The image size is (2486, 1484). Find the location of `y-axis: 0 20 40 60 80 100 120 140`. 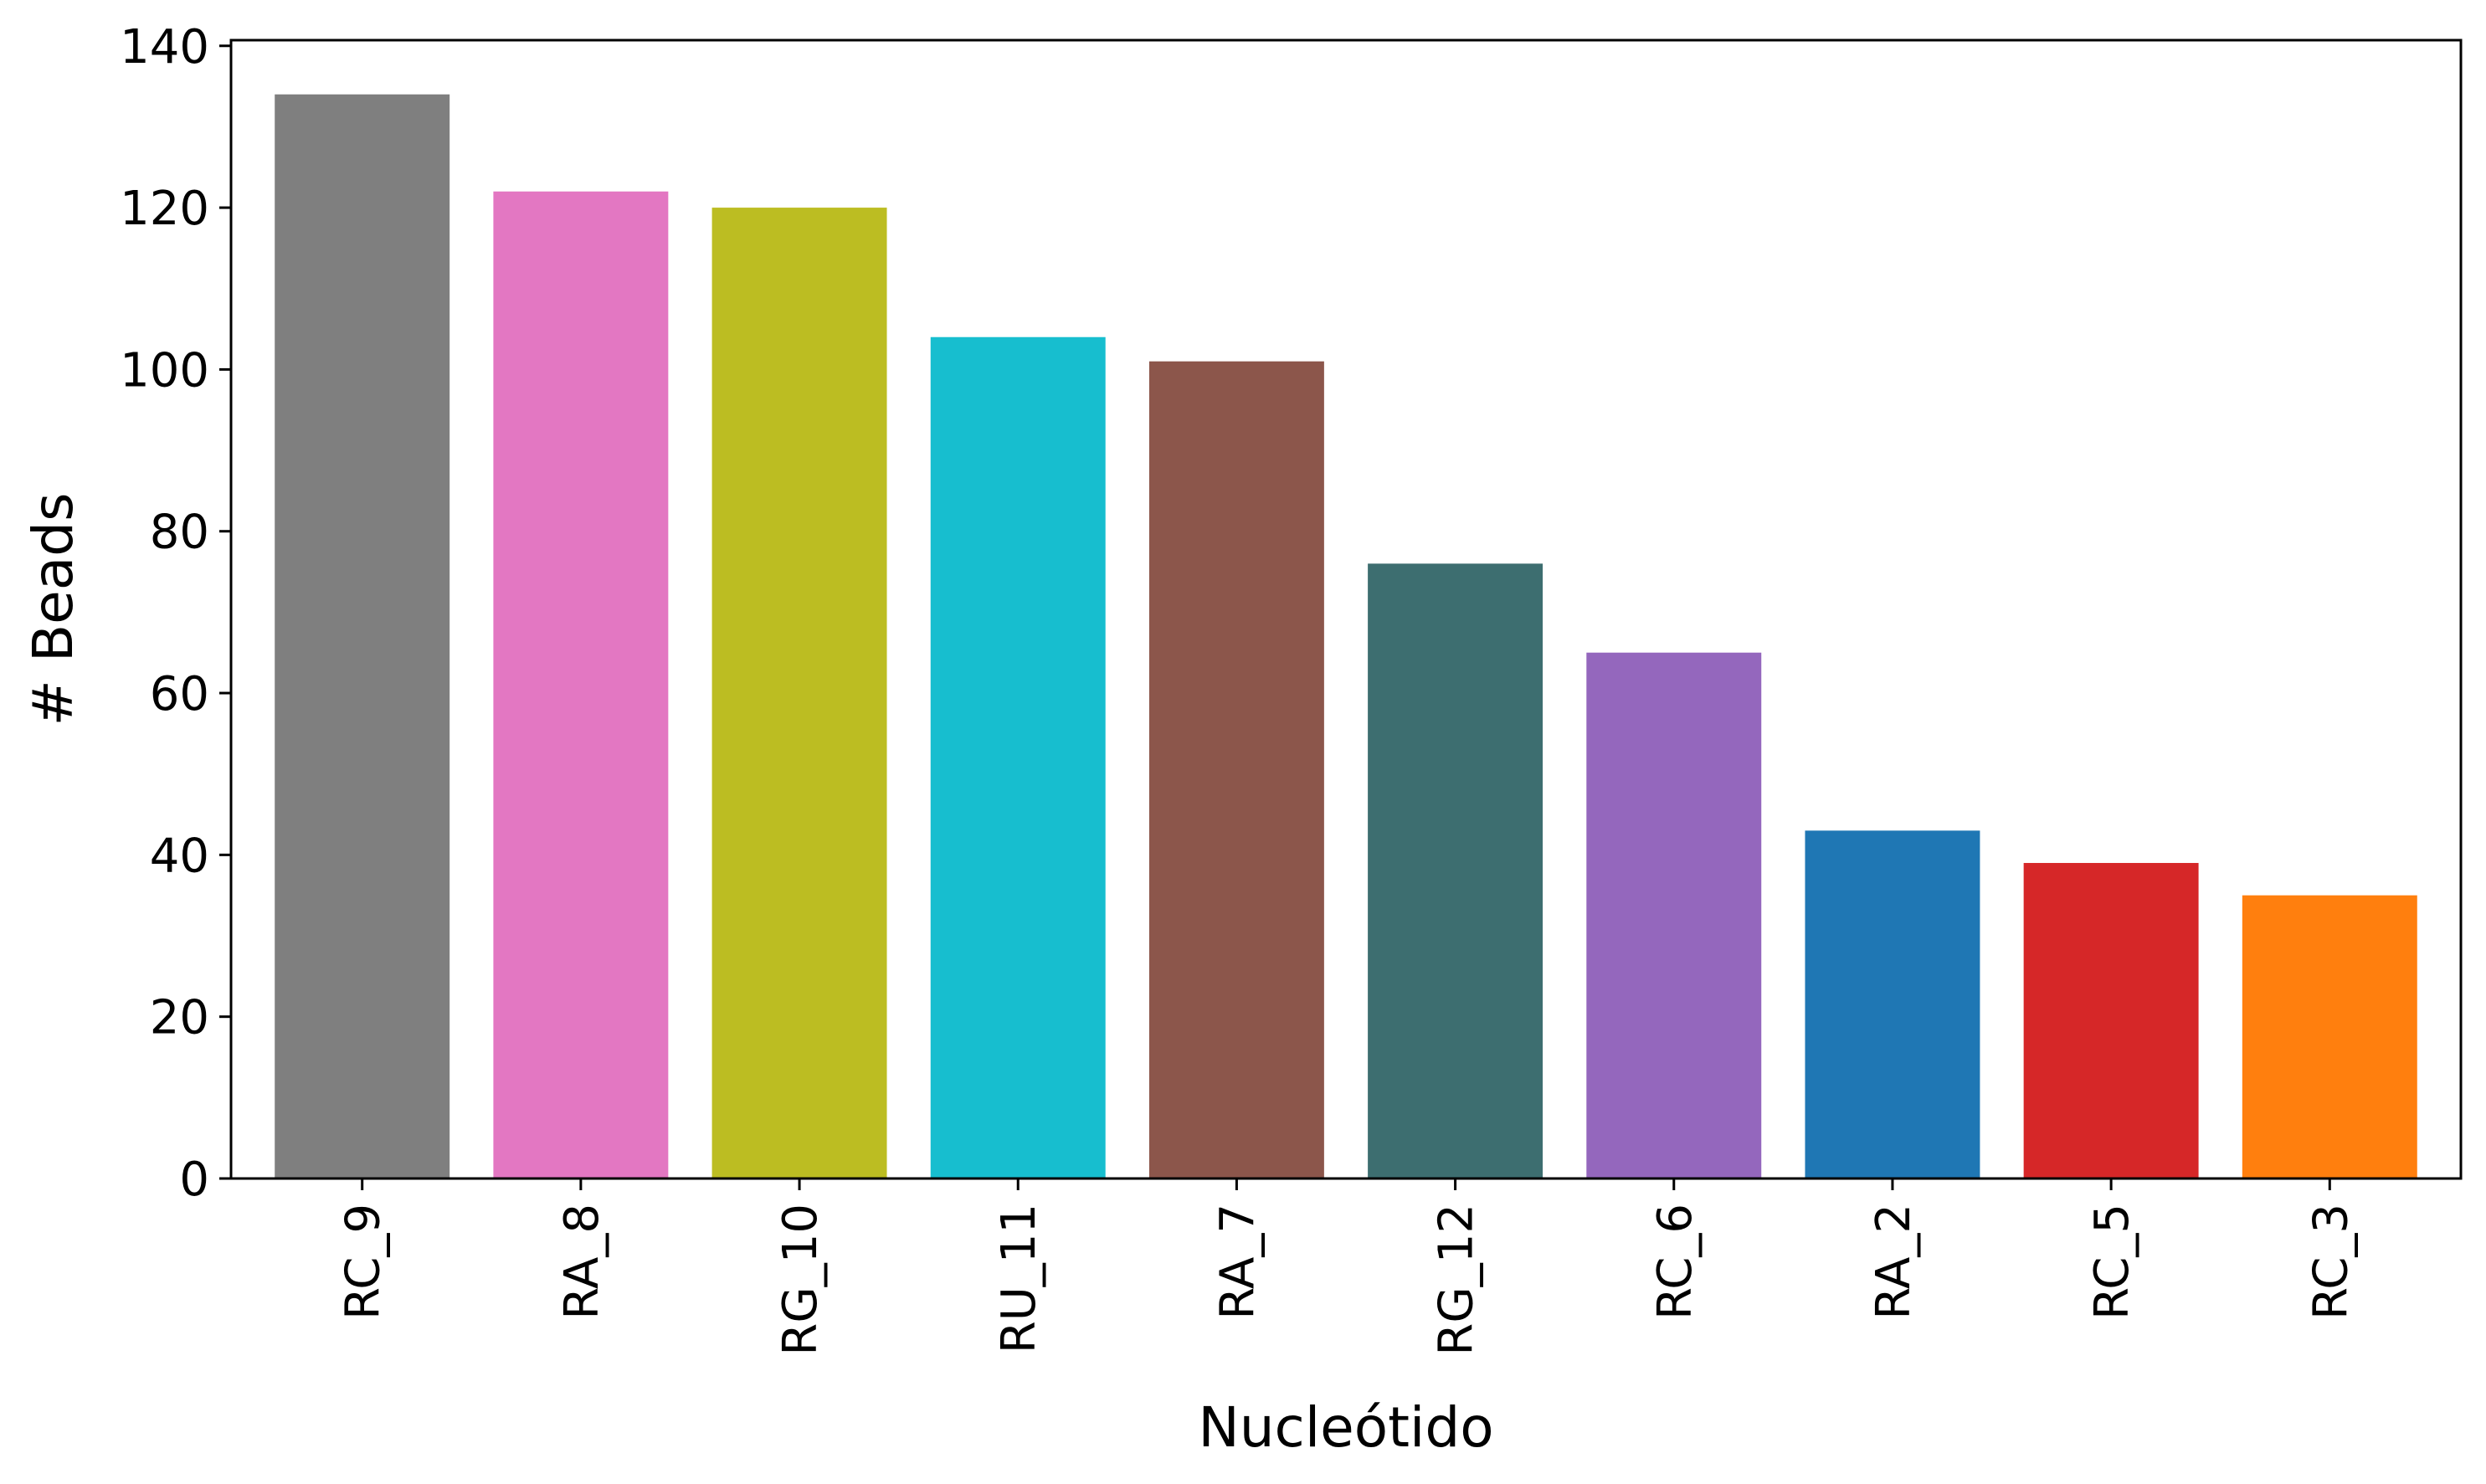

y-axis: 0 20 40 60 80 100 120 140 is located at coordinates (175, 613).